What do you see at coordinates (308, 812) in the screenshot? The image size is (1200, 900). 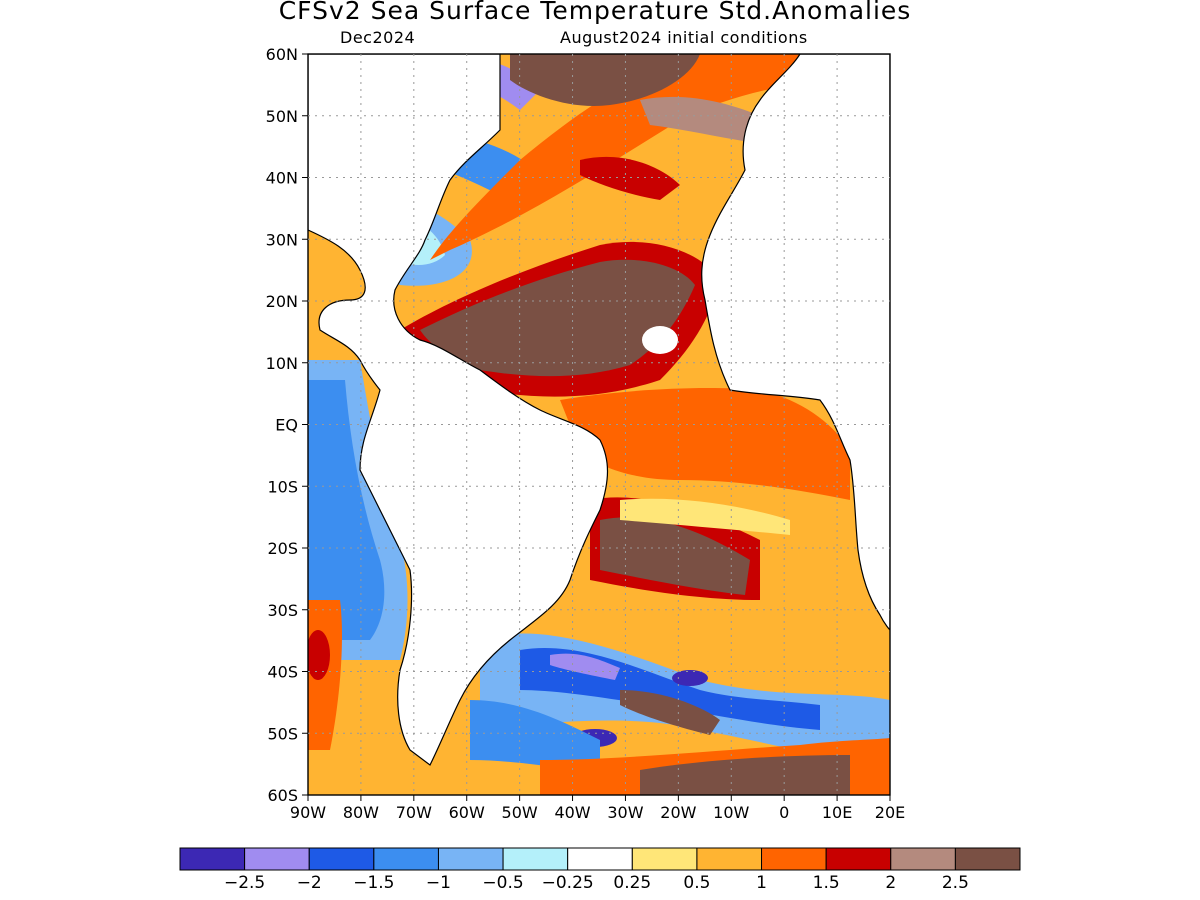 I see `lon-label: 90W` at bounding box center [308, 812].